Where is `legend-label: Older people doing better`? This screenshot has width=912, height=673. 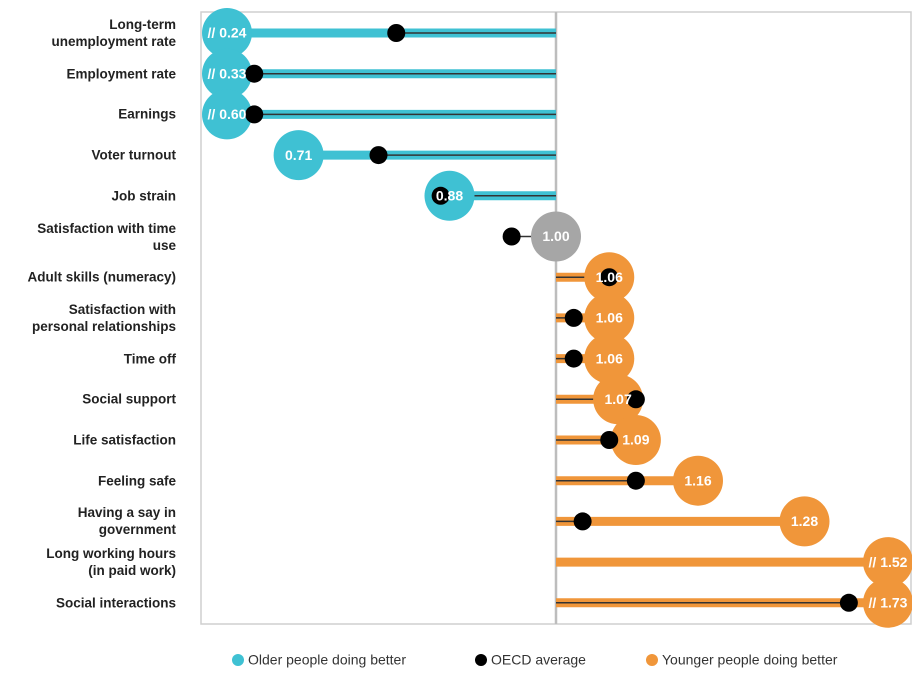 legend-label: Older people doing better is located at coordinates (327, 660).